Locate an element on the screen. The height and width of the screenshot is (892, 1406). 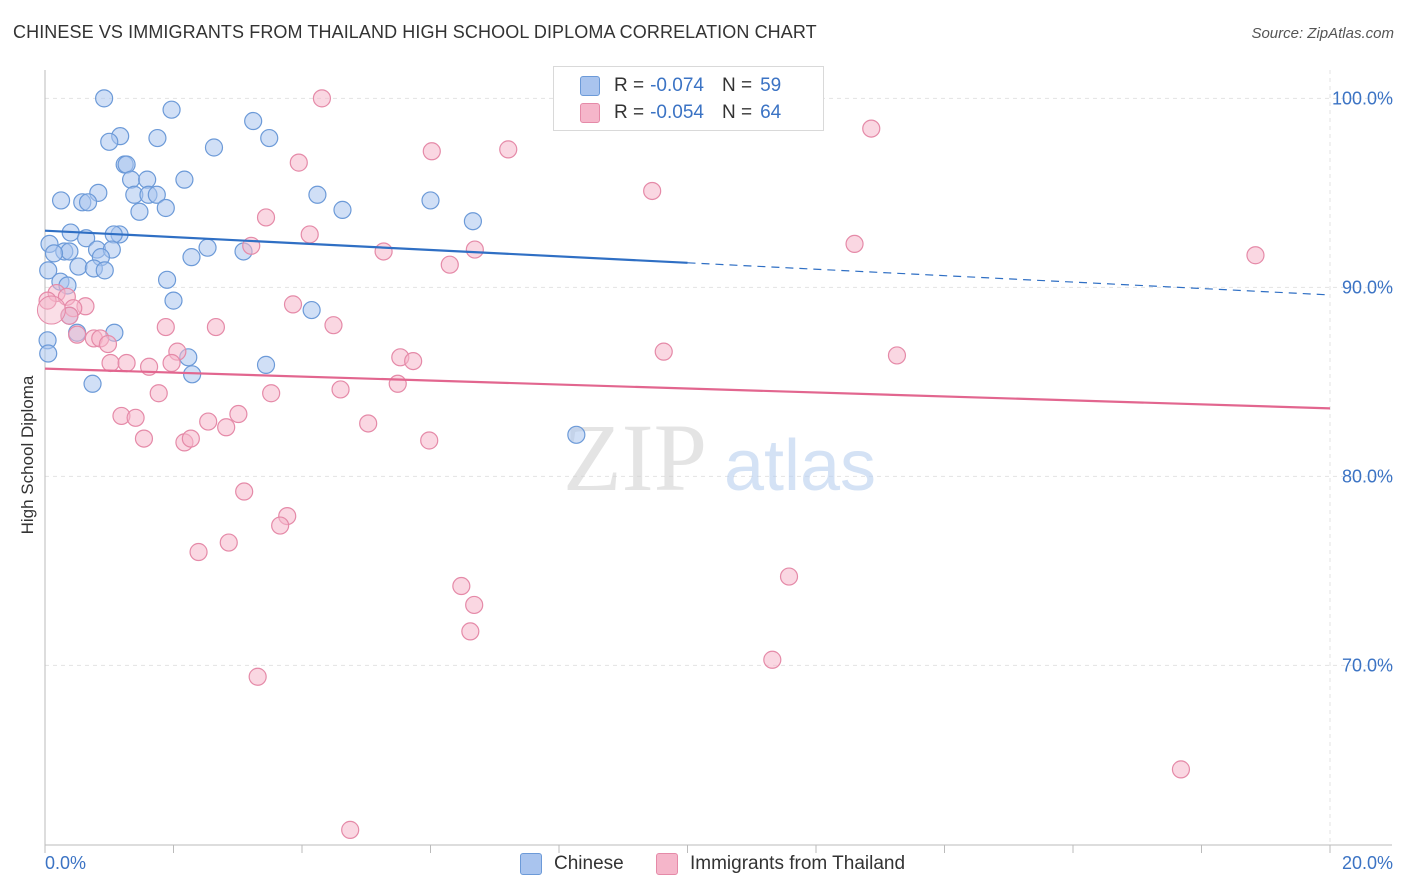
y-tick-label: 90.0% is located at coordinates (1367, 287).